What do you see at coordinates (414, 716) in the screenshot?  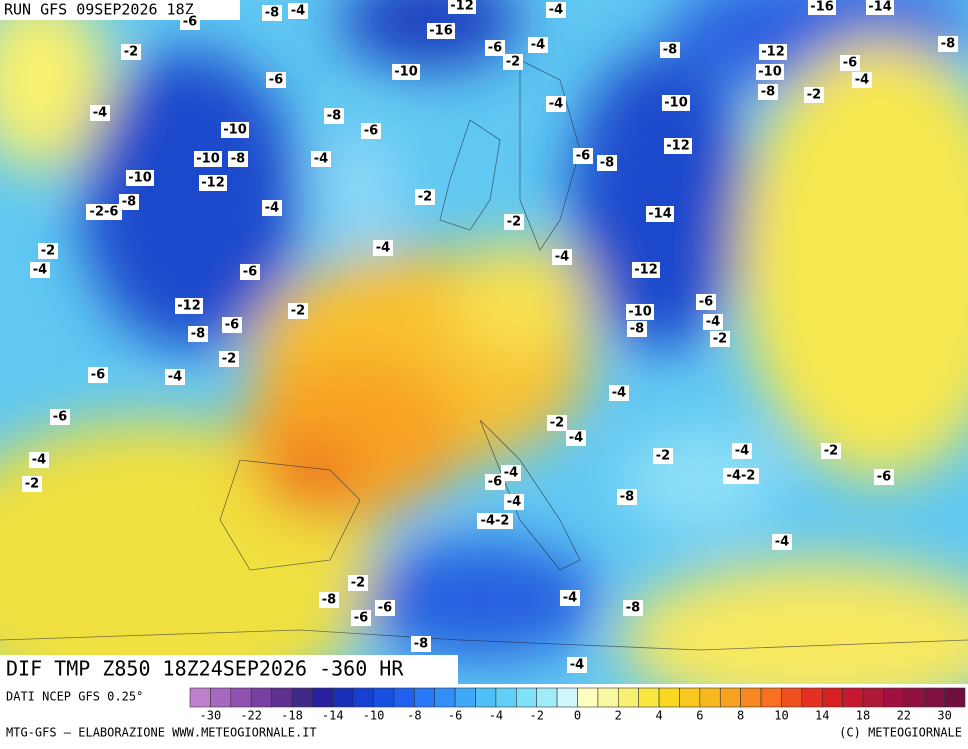 I see `colorbar-label: -8` at bounding box center [414, 716].